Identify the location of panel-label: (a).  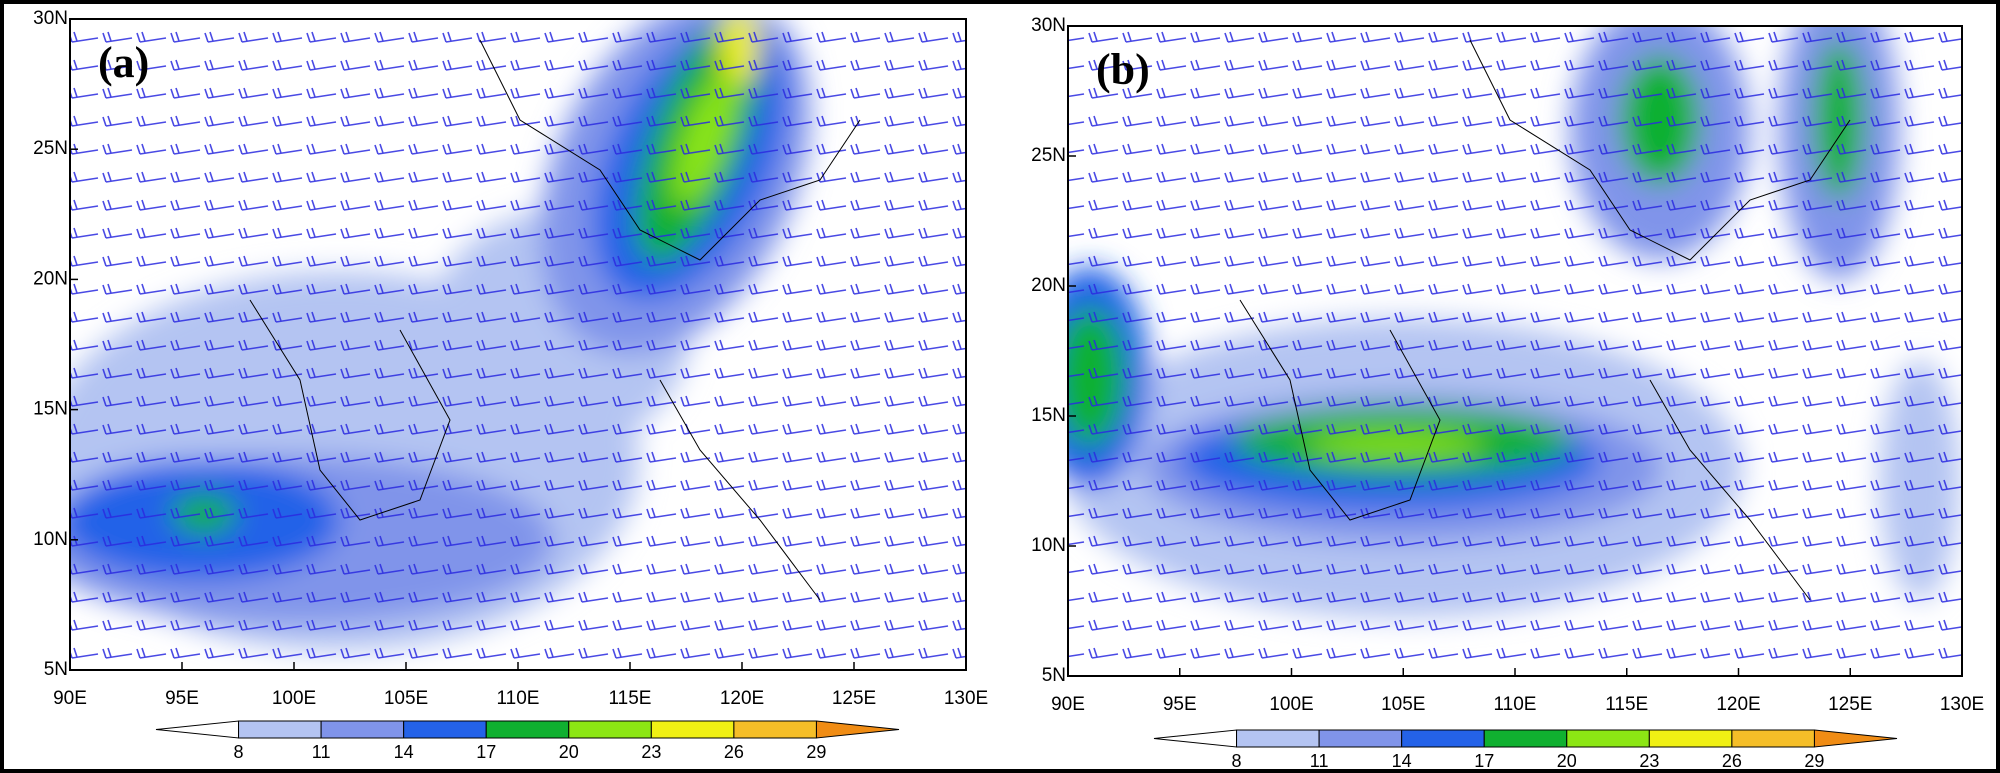
(123, 62).